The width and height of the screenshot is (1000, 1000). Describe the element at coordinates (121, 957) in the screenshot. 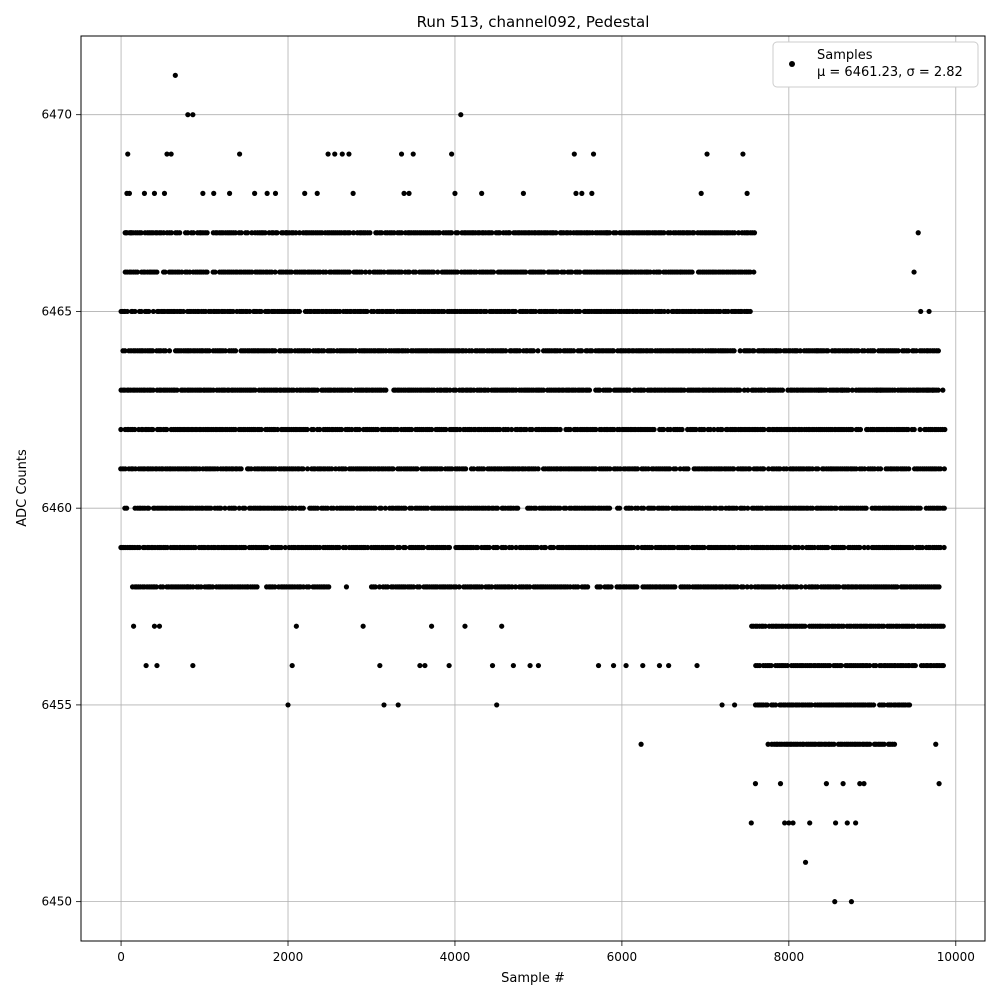

I see `x-tick-label: 0` at that location.